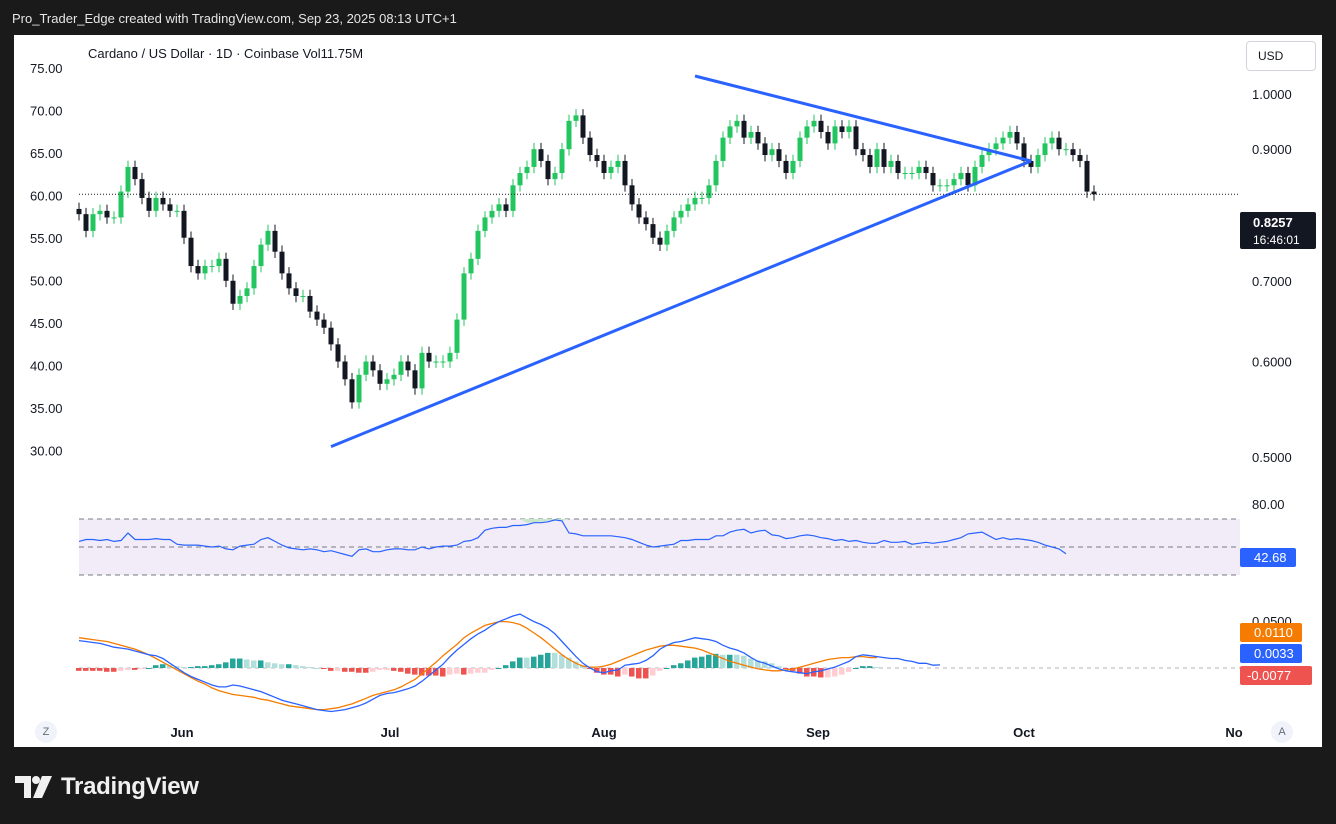  I want to click on currency-button: USD, so click(1281, 56).